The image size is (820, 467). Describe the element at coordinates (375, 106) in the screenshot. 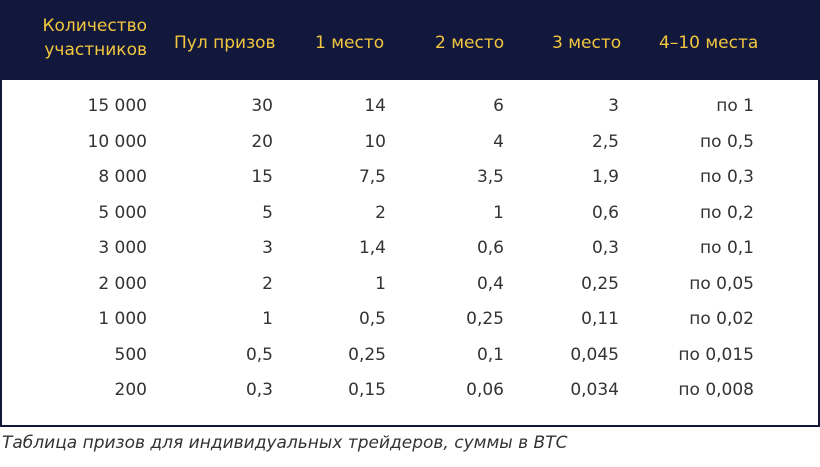

I see `cell-place-1: 14` at that location.